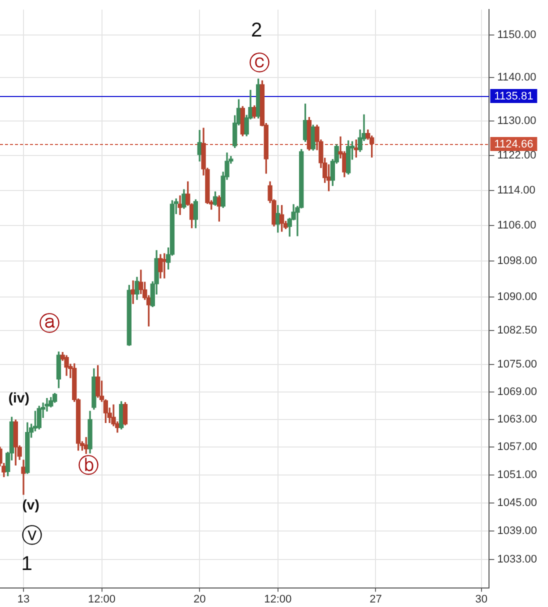 The height and width of the screenshot is (607, 548). I want to click on x-tick-label: 13, so click(23, 599).